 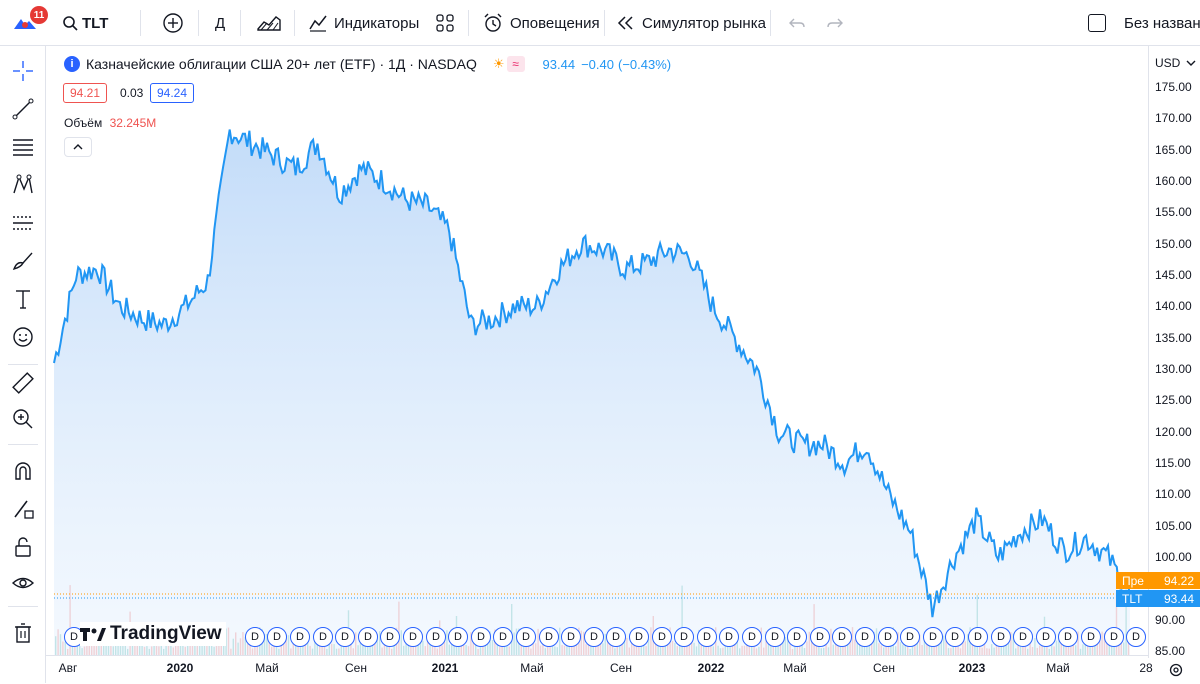 I want to click on collapse-legend-button, so click(x=78, y=147).